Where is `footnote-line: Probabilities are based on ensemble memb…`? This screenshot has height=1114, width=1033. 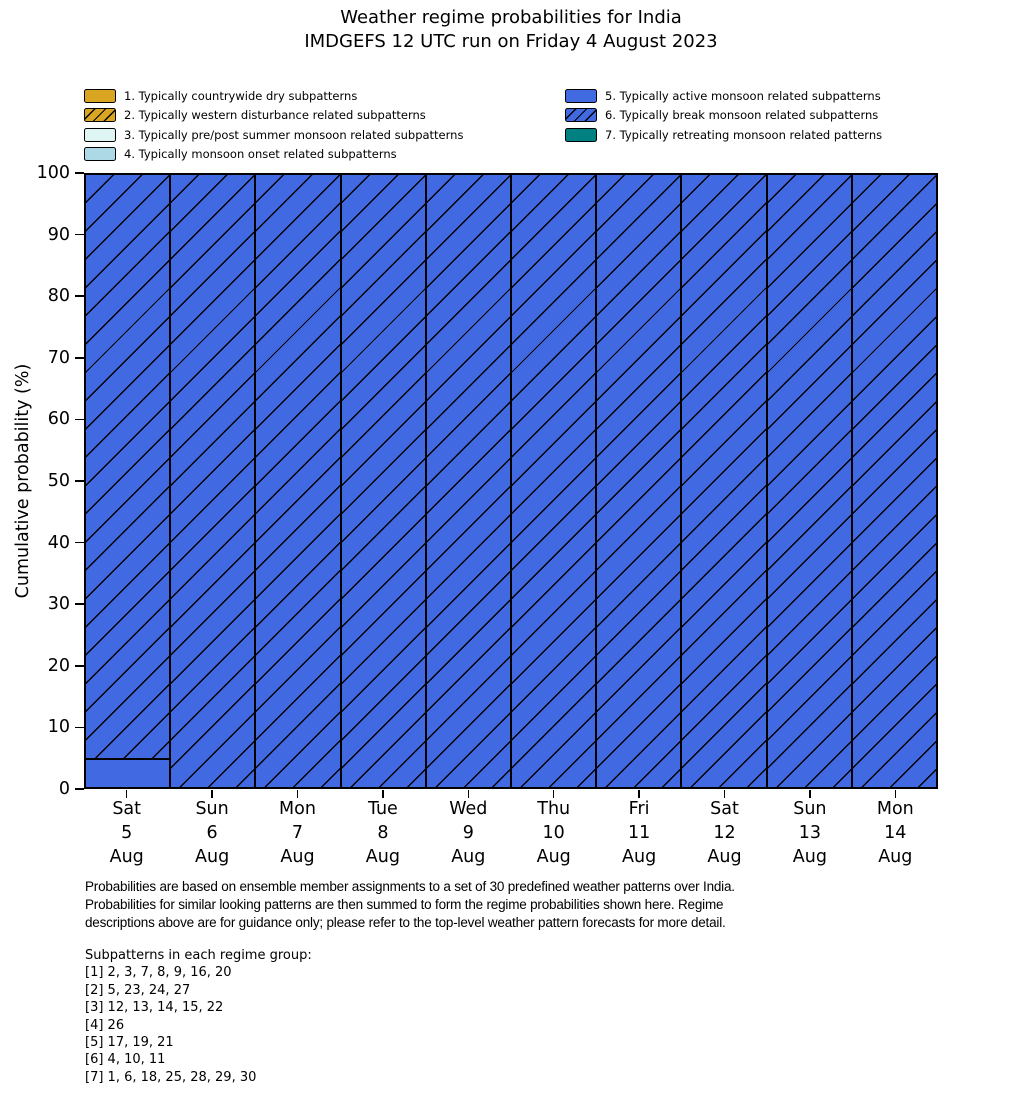
footnote-line: Probabilities are based on ensemble memb… is located at coordinates (410, 886).